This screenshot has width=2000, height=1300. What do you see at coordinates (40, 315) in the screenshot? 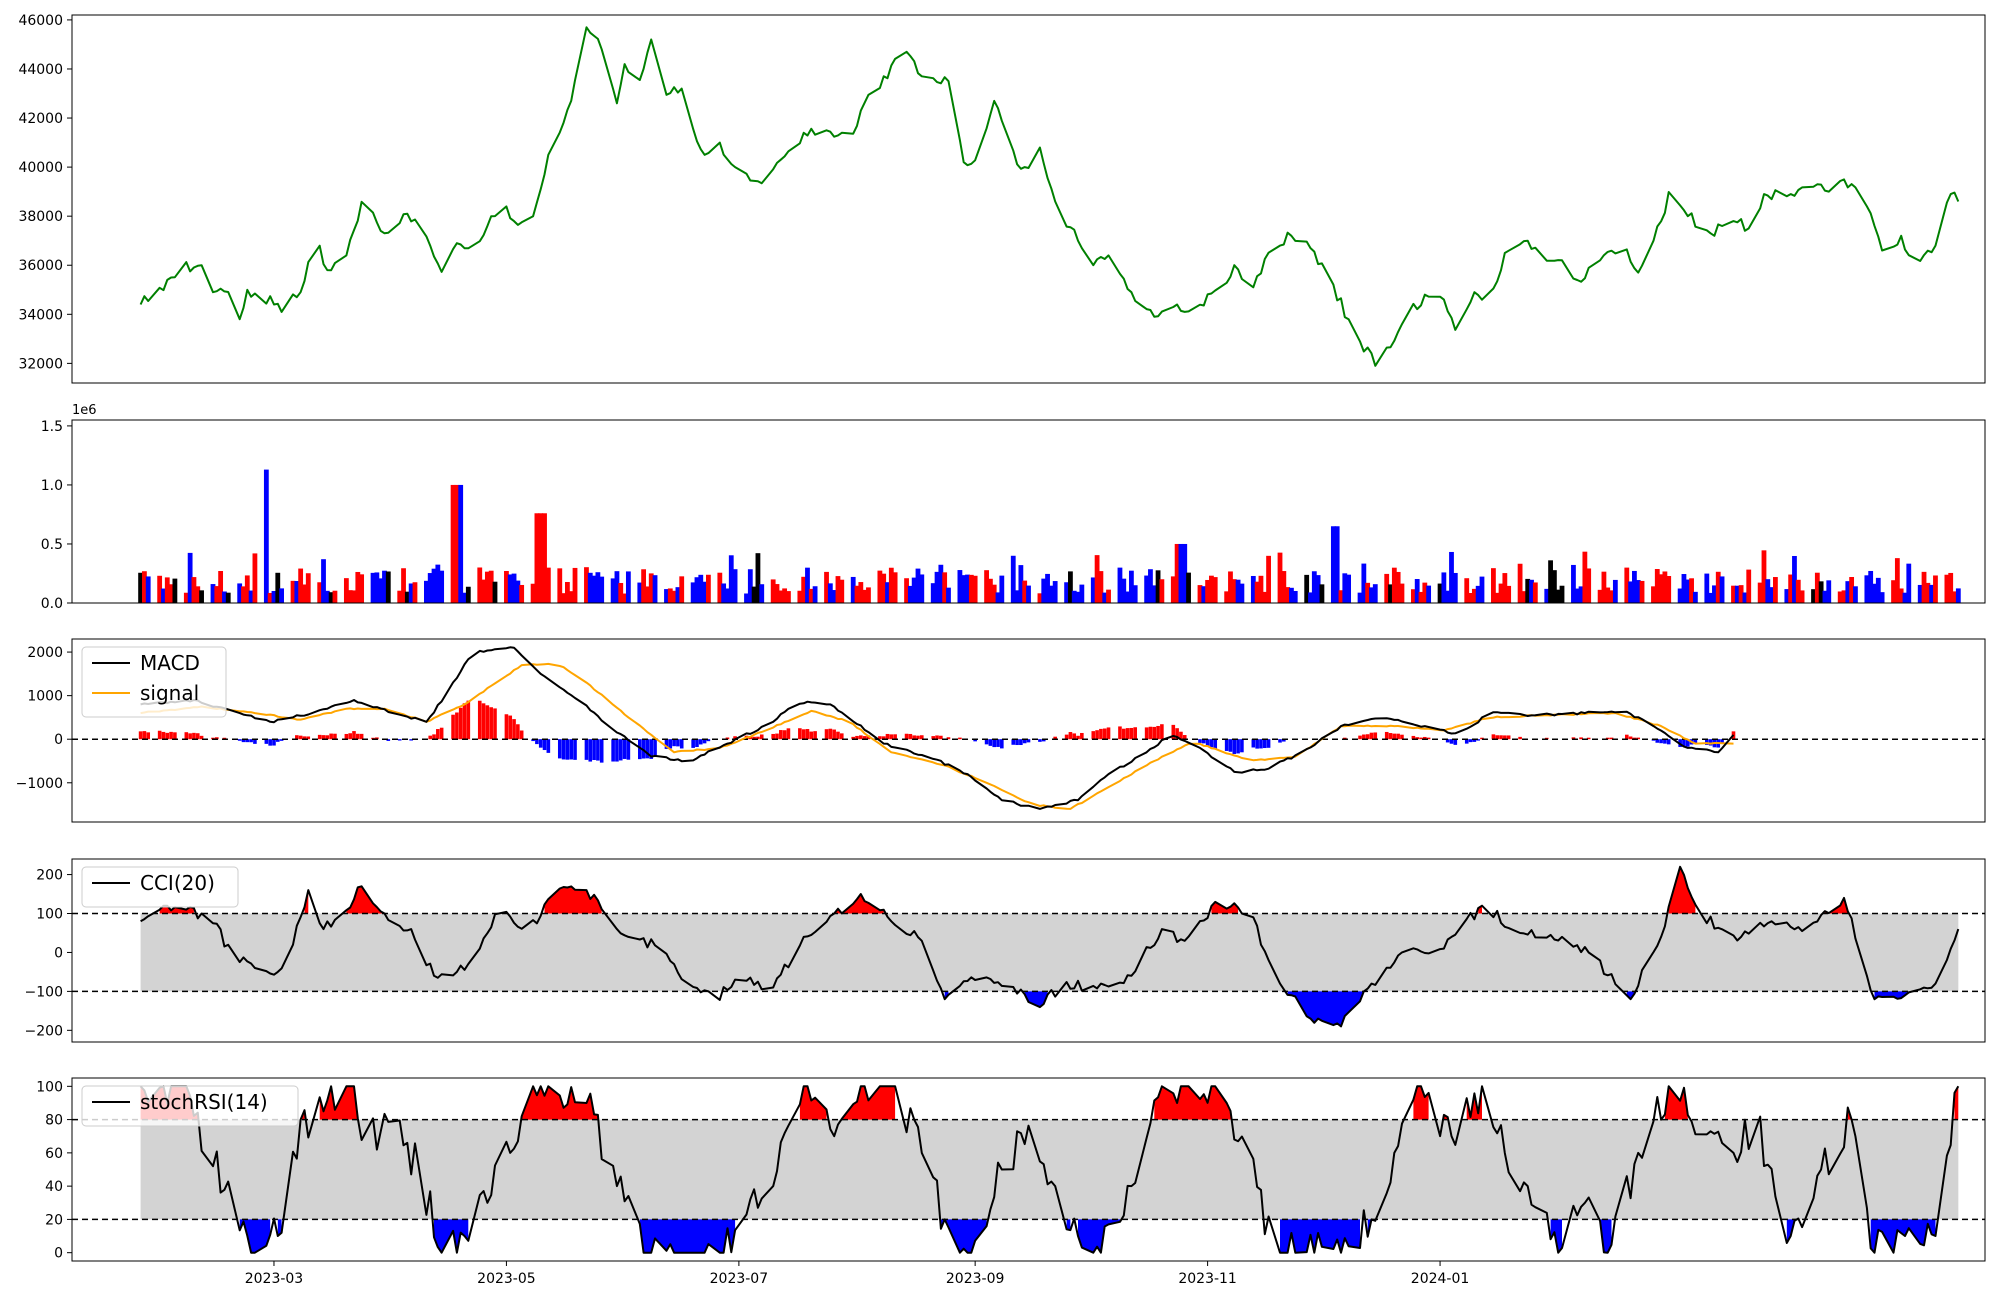
I see `price-ytick-label: 34000` at bounding box center [40, 315].